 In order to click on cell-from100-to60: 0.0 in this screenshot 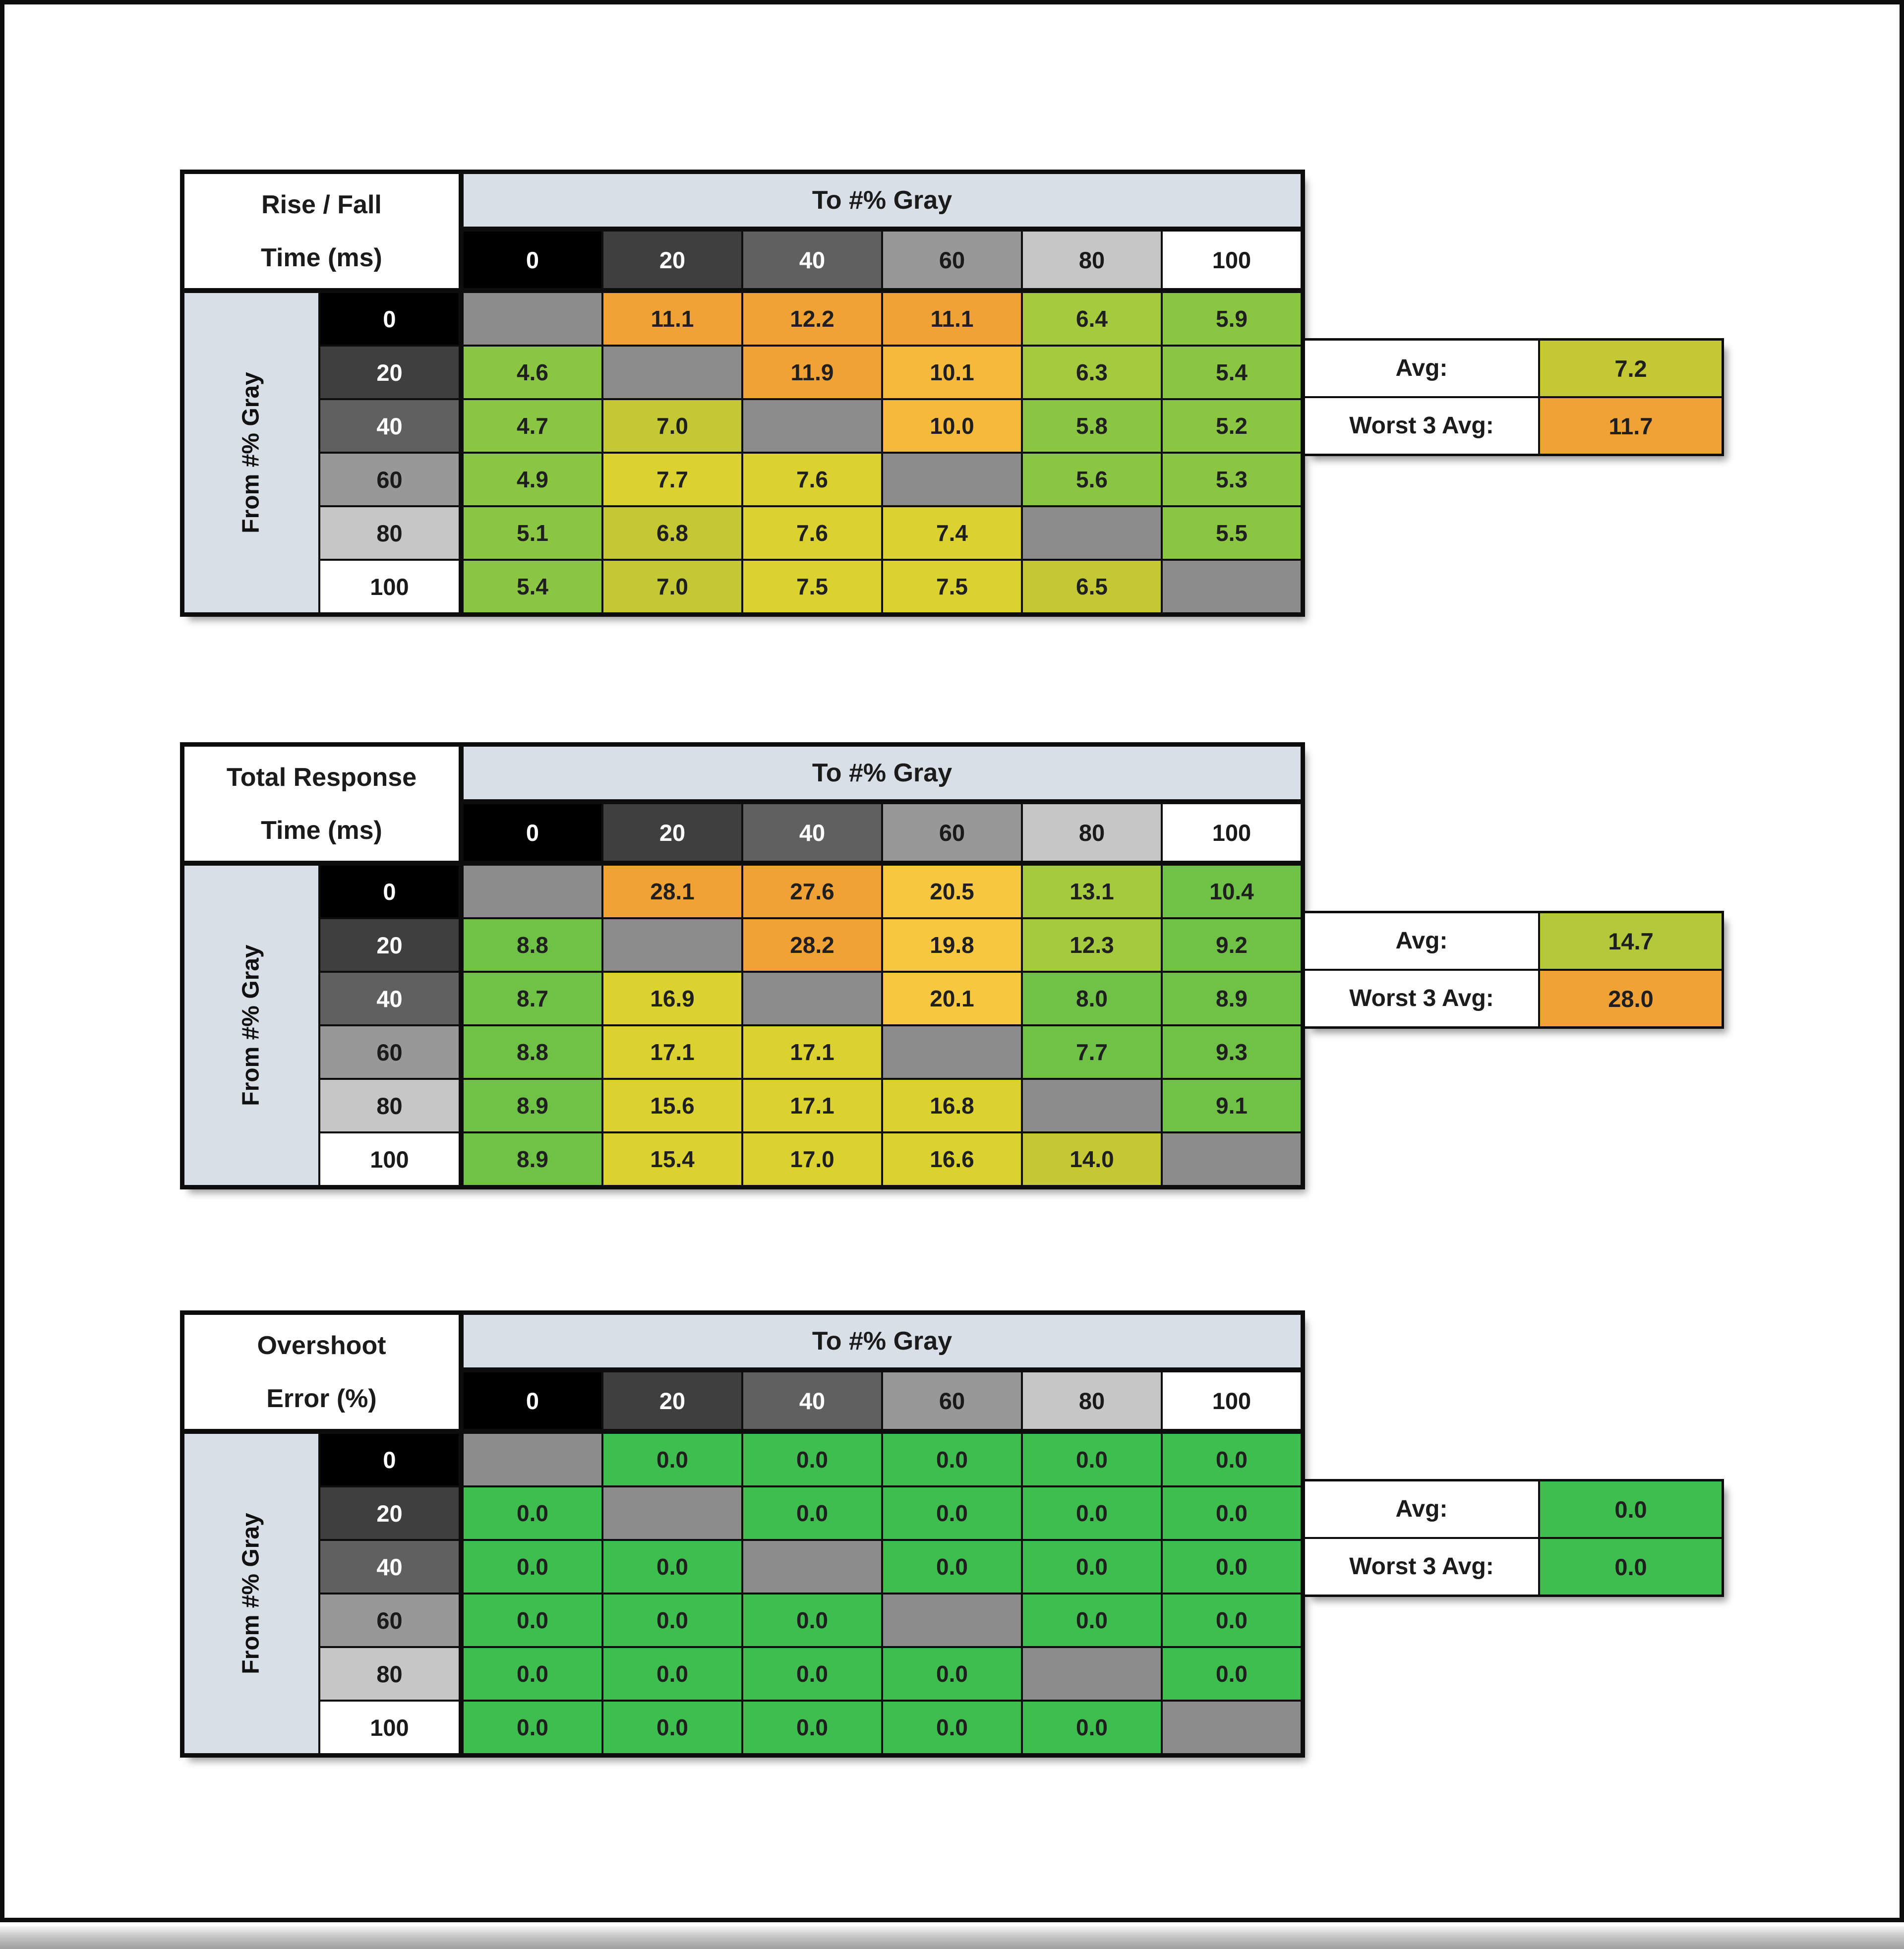, I will do `click(952, 1728)`.